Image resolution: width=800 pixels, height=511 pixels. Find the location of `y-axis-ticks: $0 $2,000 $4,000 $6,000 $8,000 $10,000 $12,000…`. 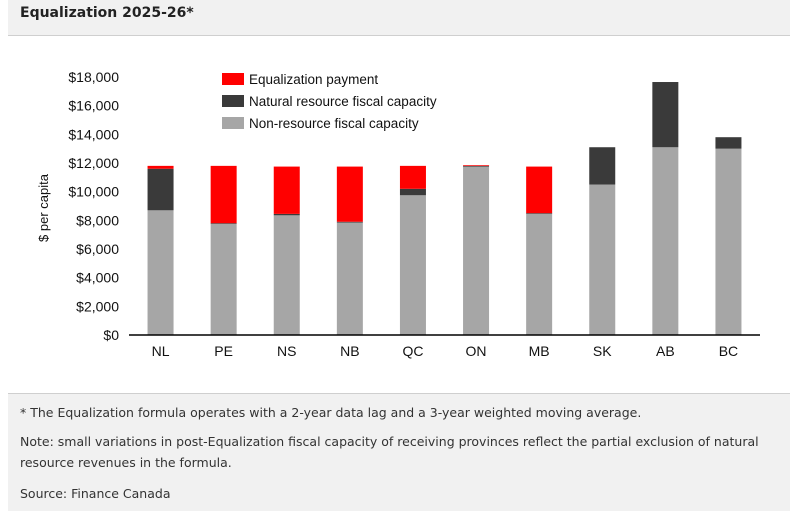

y-axis-ticks: $0 $2,000 $4,000 $6,000 $8,000 $10,000 $12,000… is located at coordinates (93, 206).